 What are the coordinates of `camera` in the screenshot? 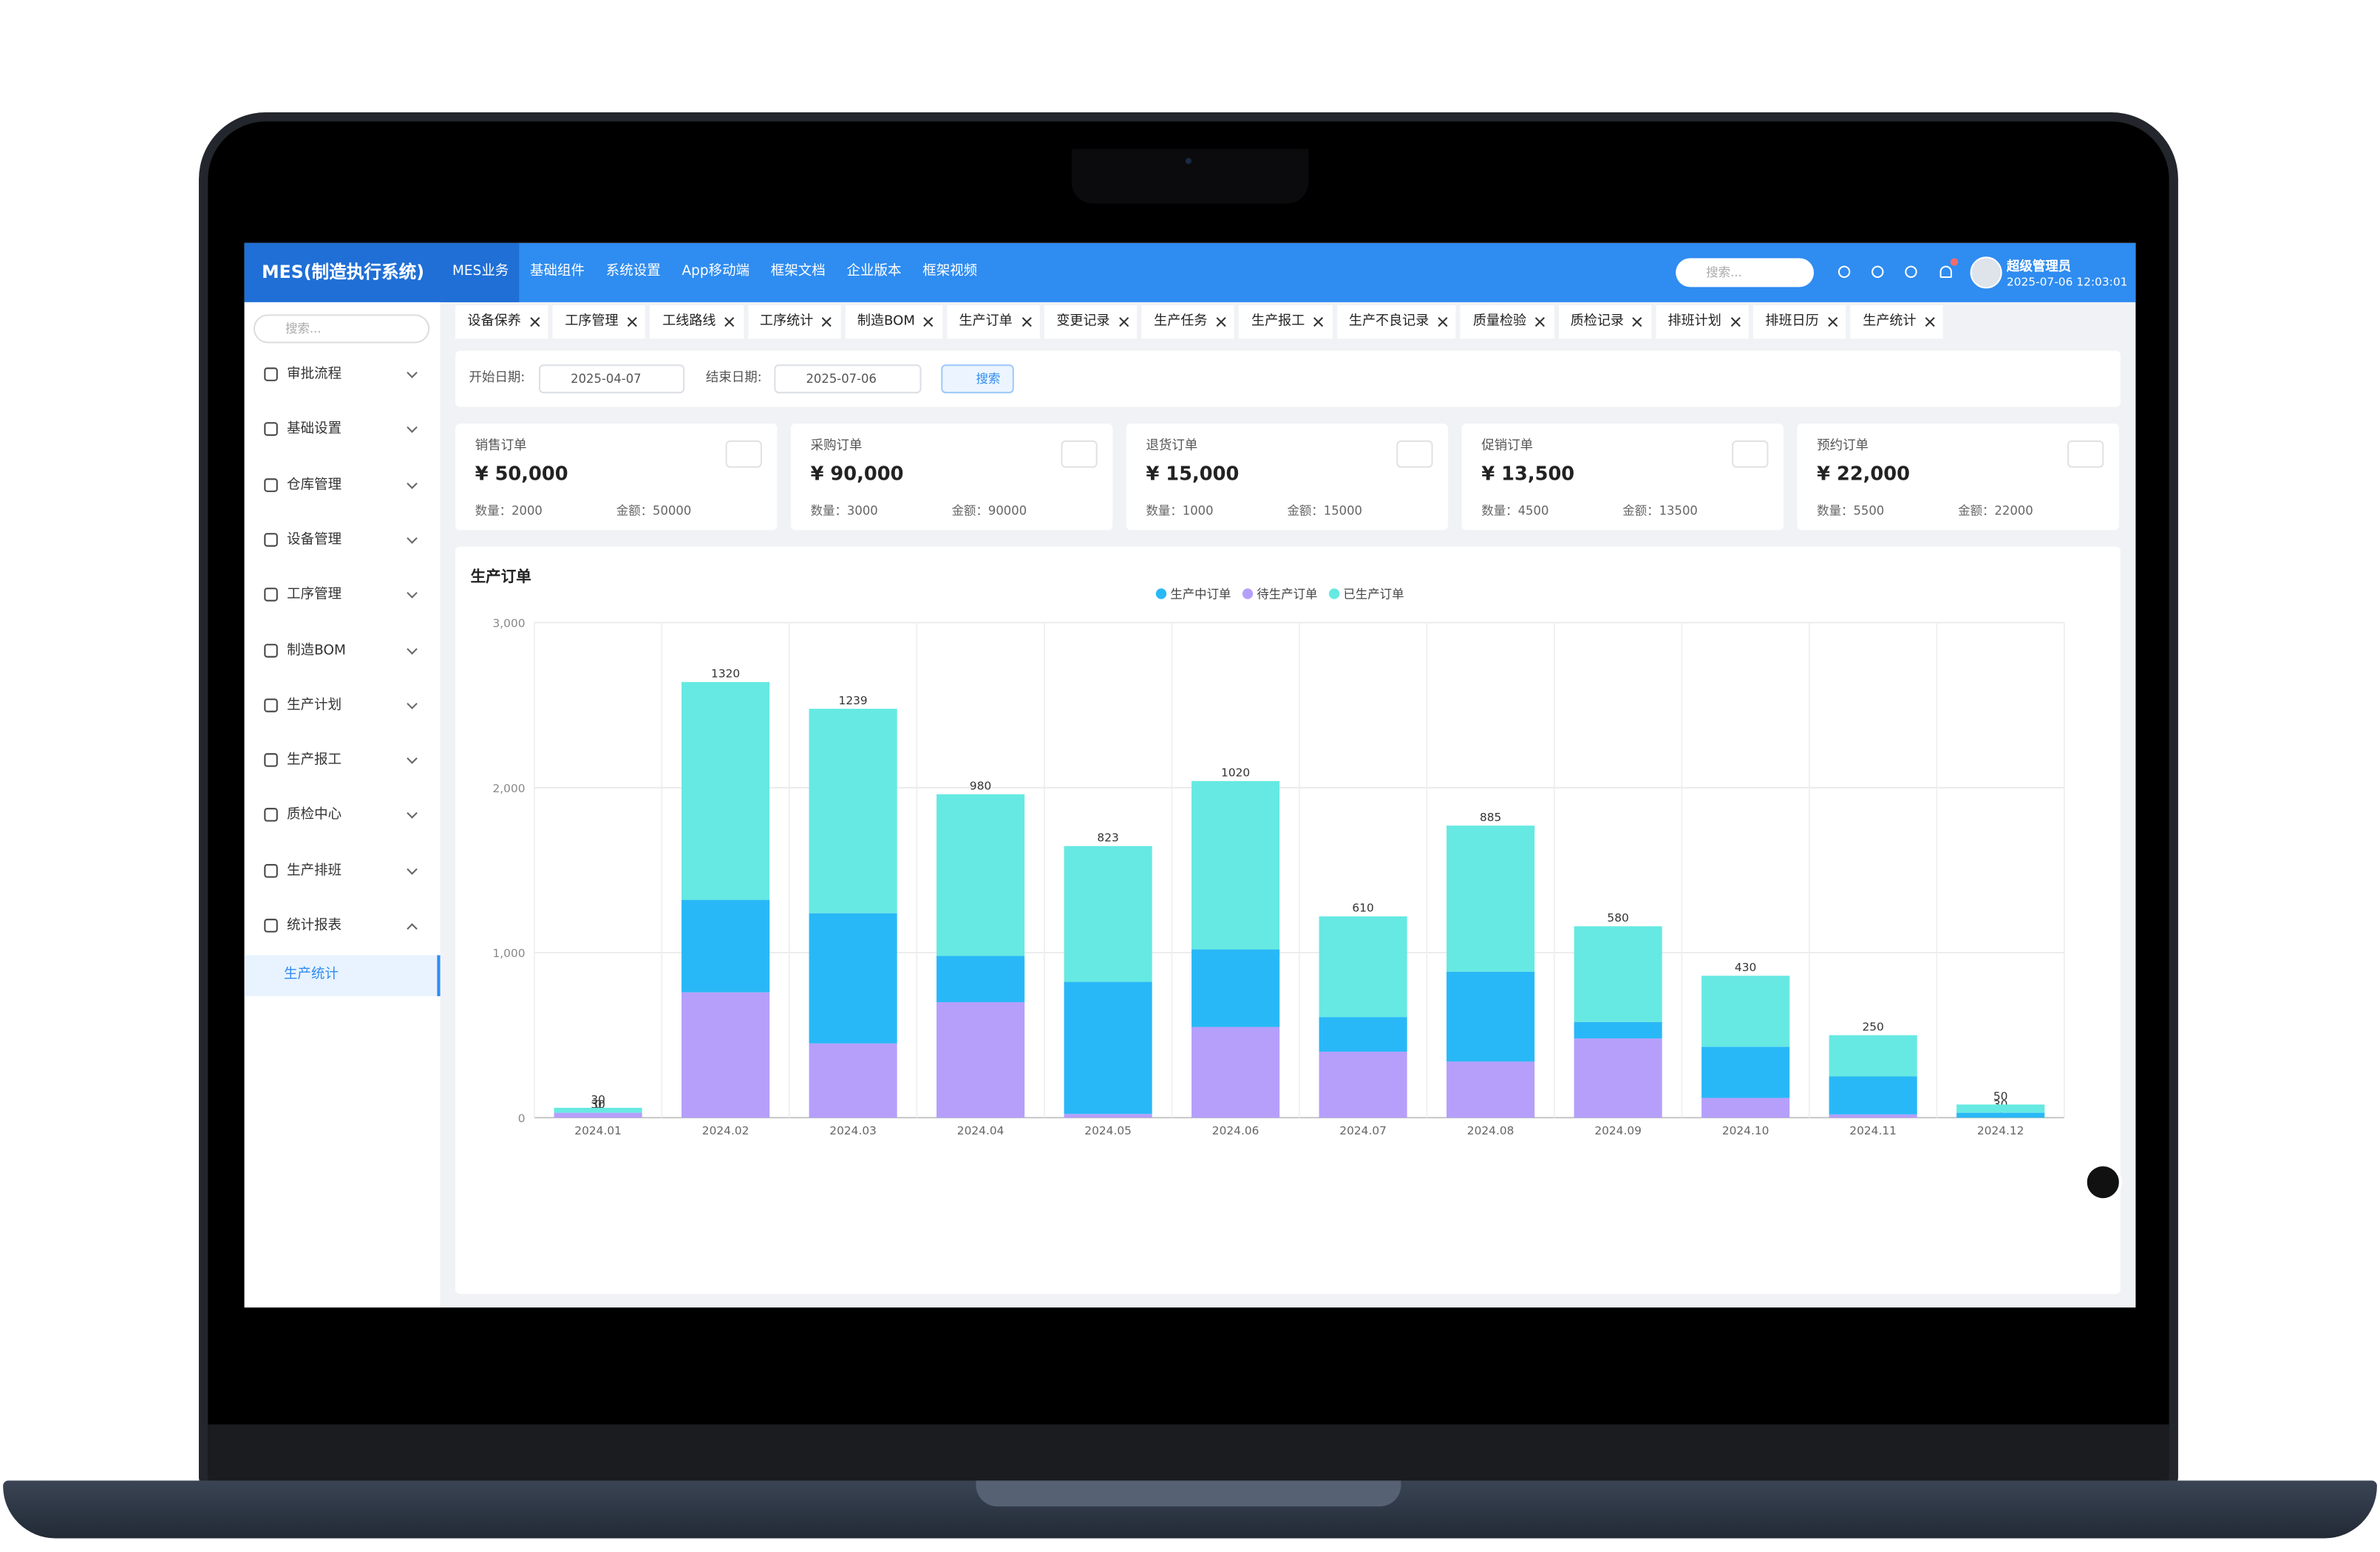 It's located at (1188, 161).